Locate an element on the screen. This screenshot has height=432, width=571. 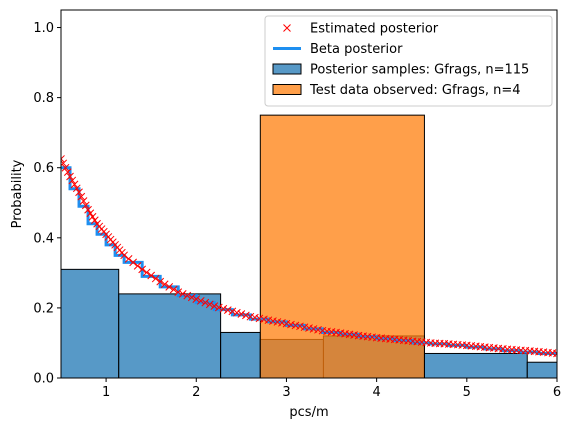
x-tick-label: 2 is located at coordinates (196, 392).